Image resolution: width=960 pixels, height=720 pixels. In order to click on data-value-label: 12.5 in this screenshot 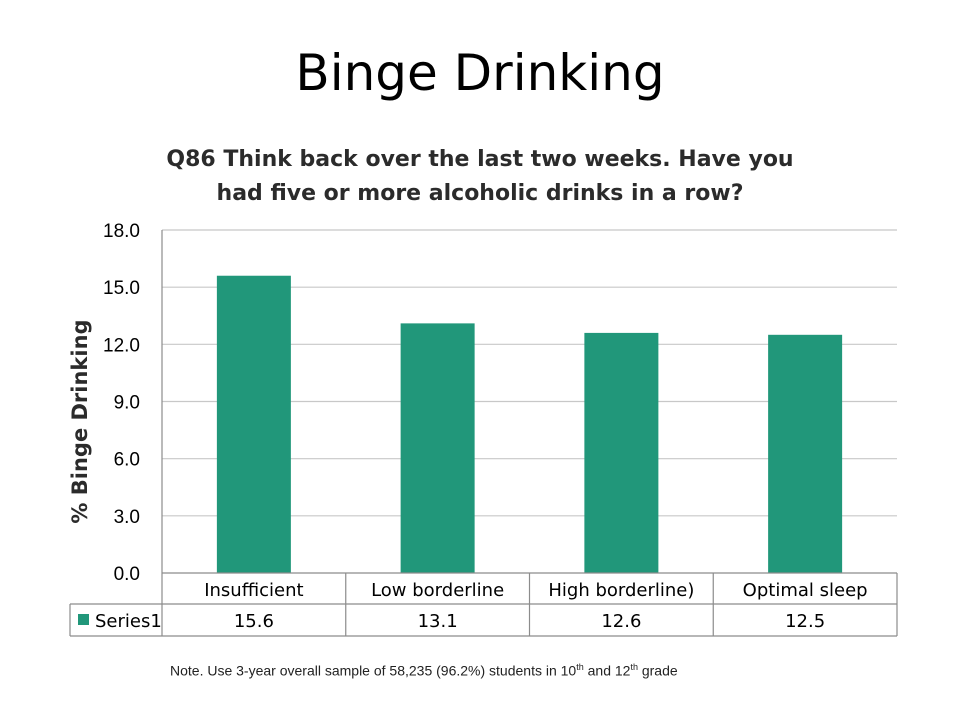, I will do `click(805, 621)`.